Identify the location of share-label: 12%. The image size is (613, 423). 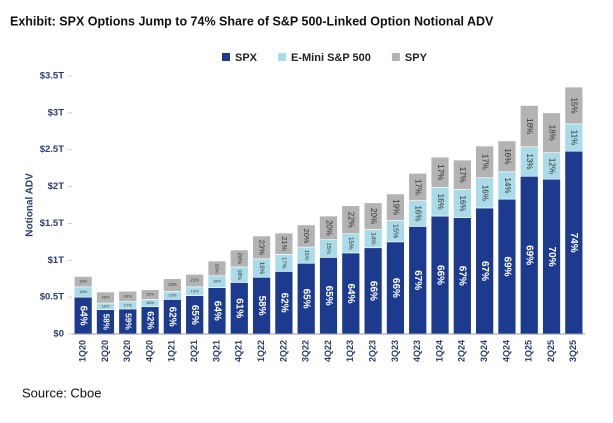
(551, 166).